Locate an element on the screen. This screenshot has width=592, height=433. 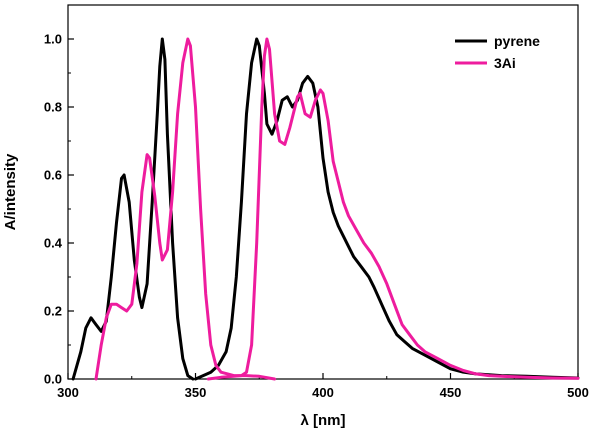
x-tick-label: 500 is located at coordinates (578, 392).